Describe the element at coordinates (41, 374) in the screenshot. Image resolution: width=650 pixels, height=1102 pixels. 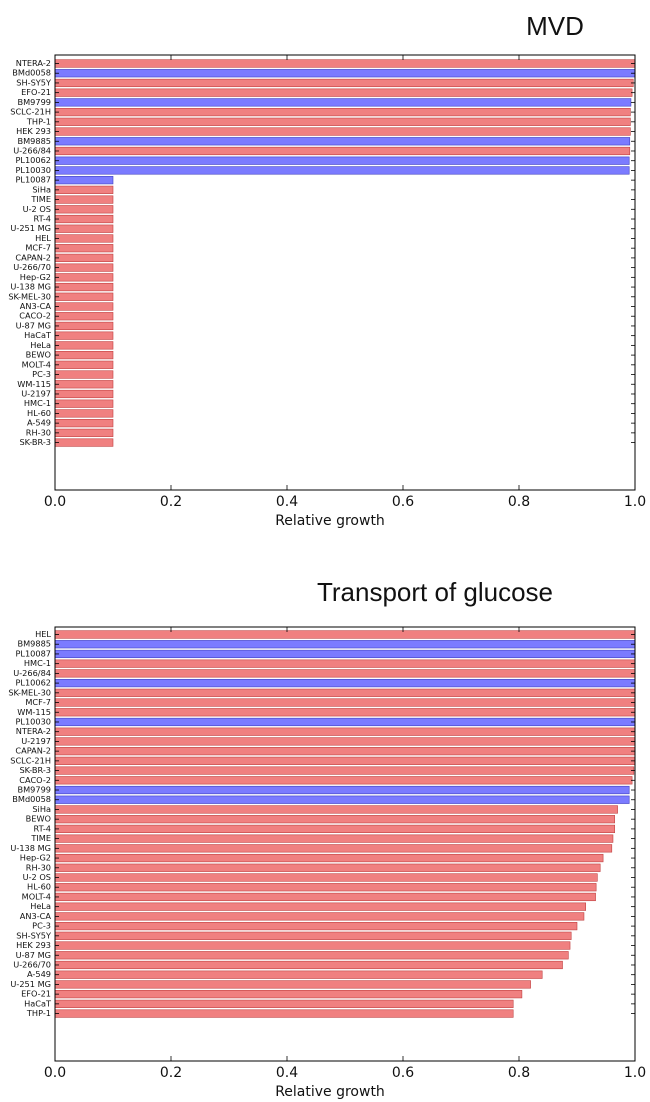
I see `category-label: PC-3` at that location.